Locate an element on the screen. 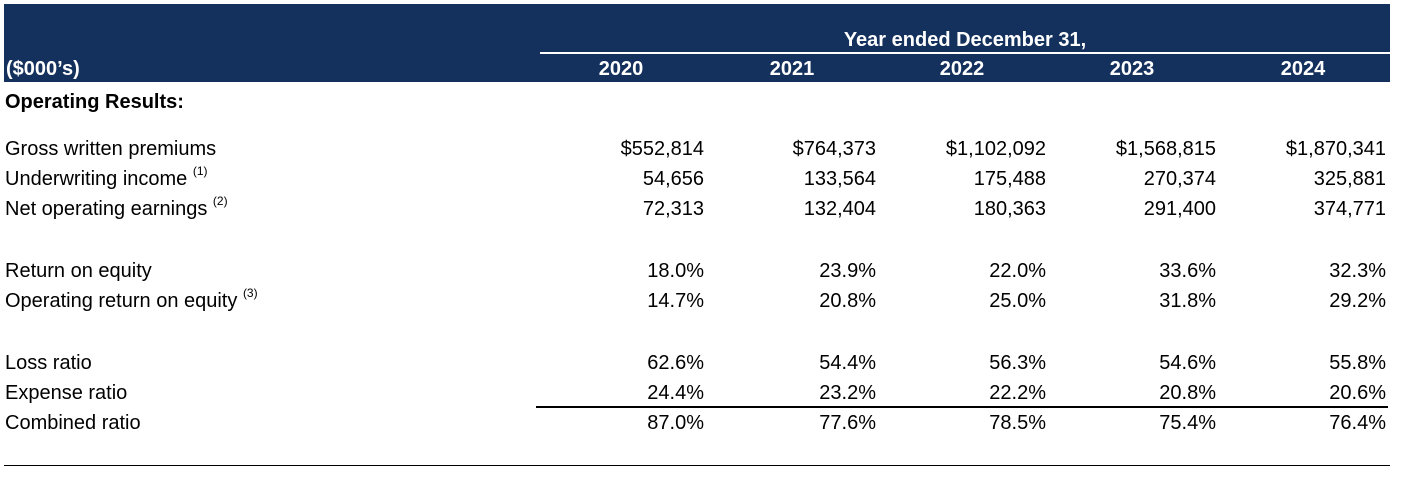 The width and height of the screenshot is (1402, 480). row-label-text: Loss ratio is located at coordinates (48, 363).